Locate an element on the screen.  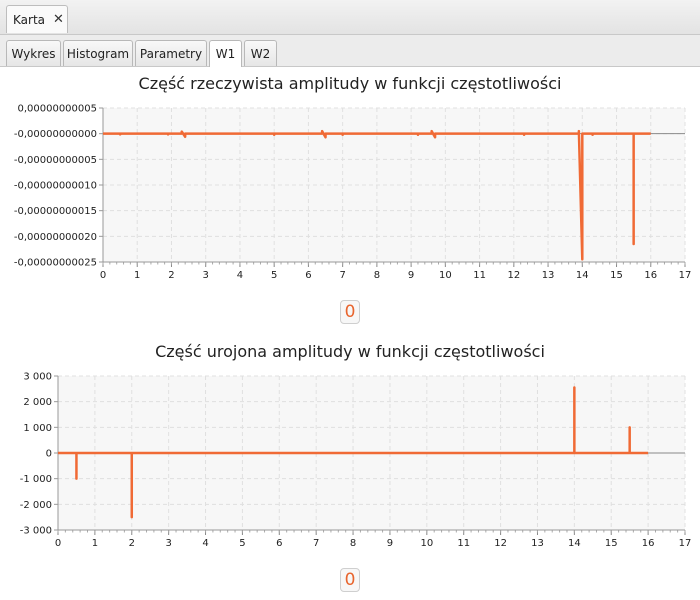
window-tab-karta: Karta ✕ is located at coordinates (37, 19).